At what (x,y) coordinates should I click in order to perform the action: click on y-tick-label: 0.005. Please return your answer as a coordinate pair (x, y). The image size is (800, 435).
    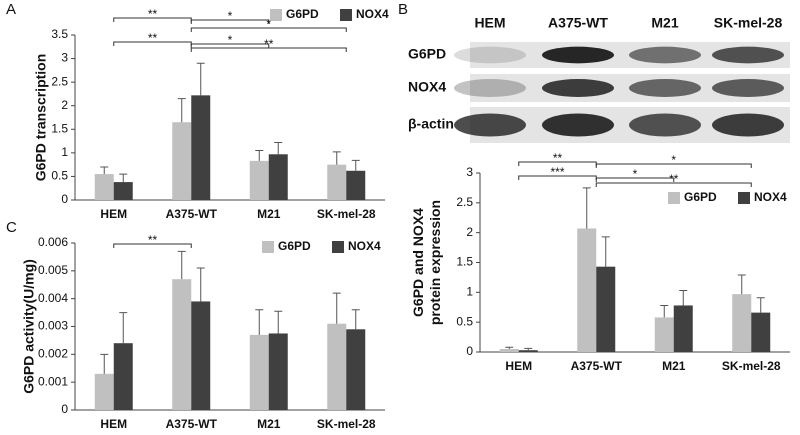
    Looking at the image, I should click on (53, 270).